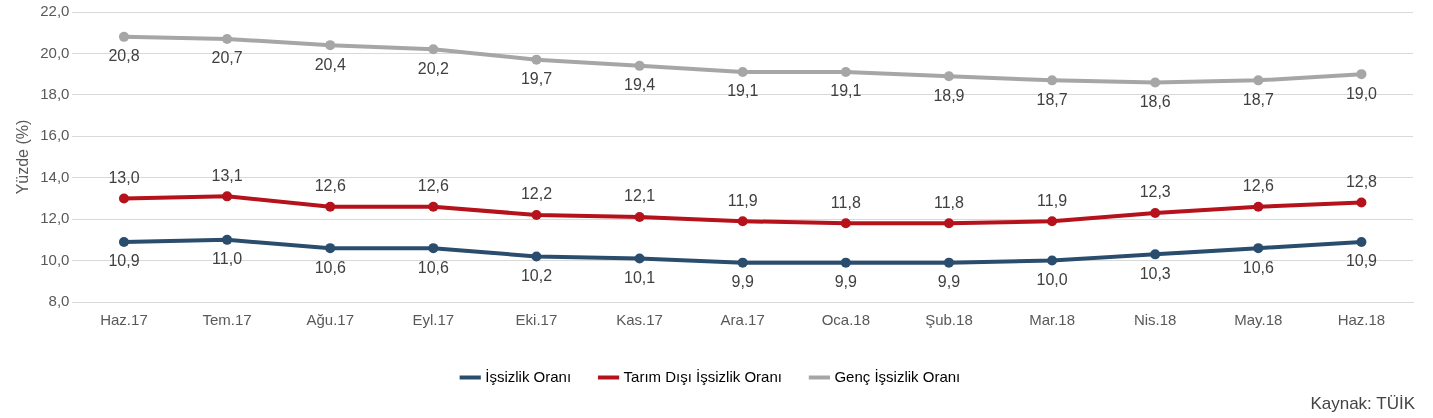 This screenshot has height=418, width=1433. Describe the element at coordinates (55, 135) in the screenshot. I see `y-tick-label: 16,0` at that location.